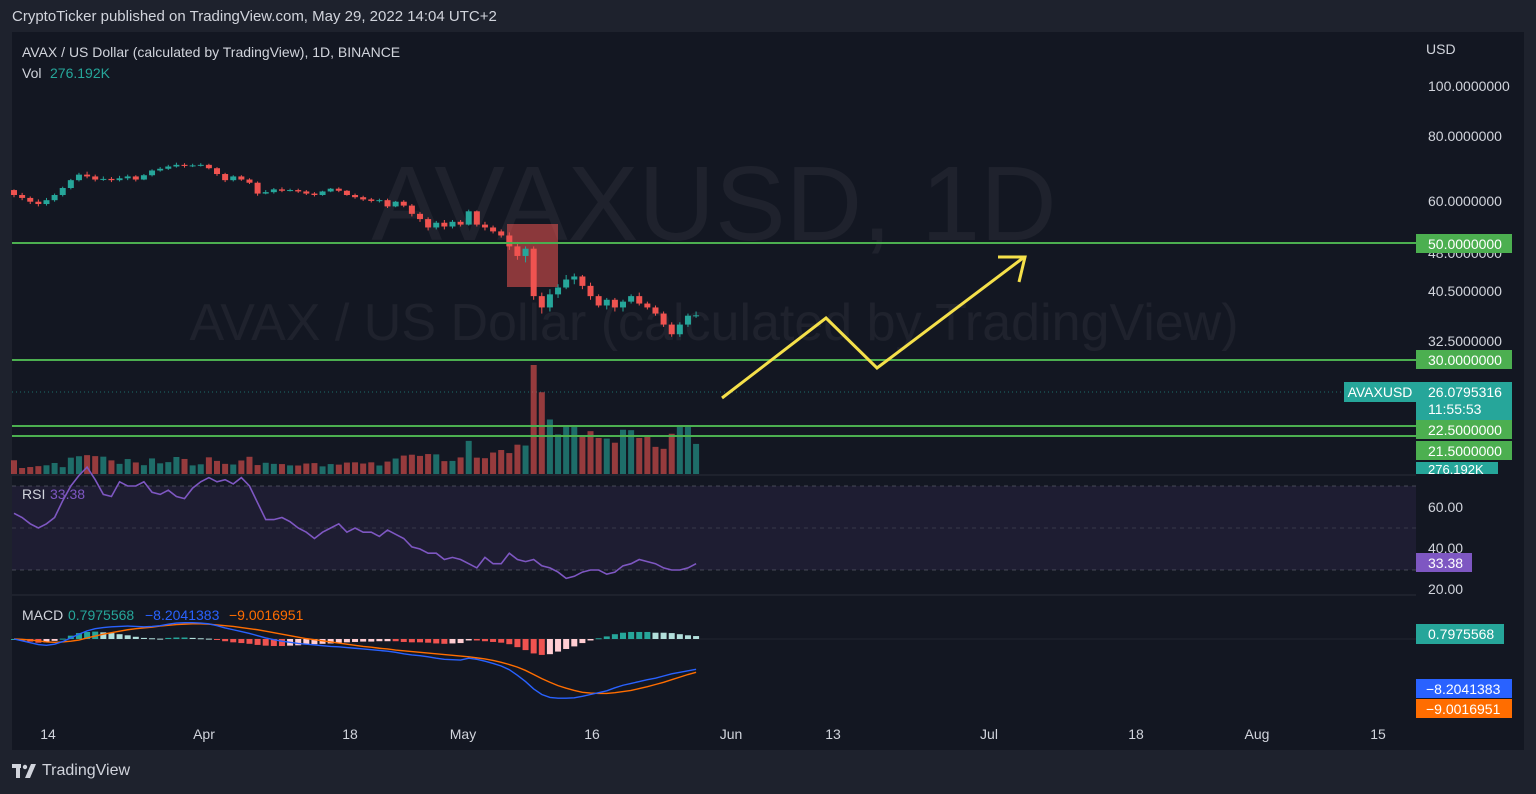  What do you see at coordinates (266, 615) in the screenshot?
I see `macd-legend-signal: −9.0016951` at bounding box center [266, 615].